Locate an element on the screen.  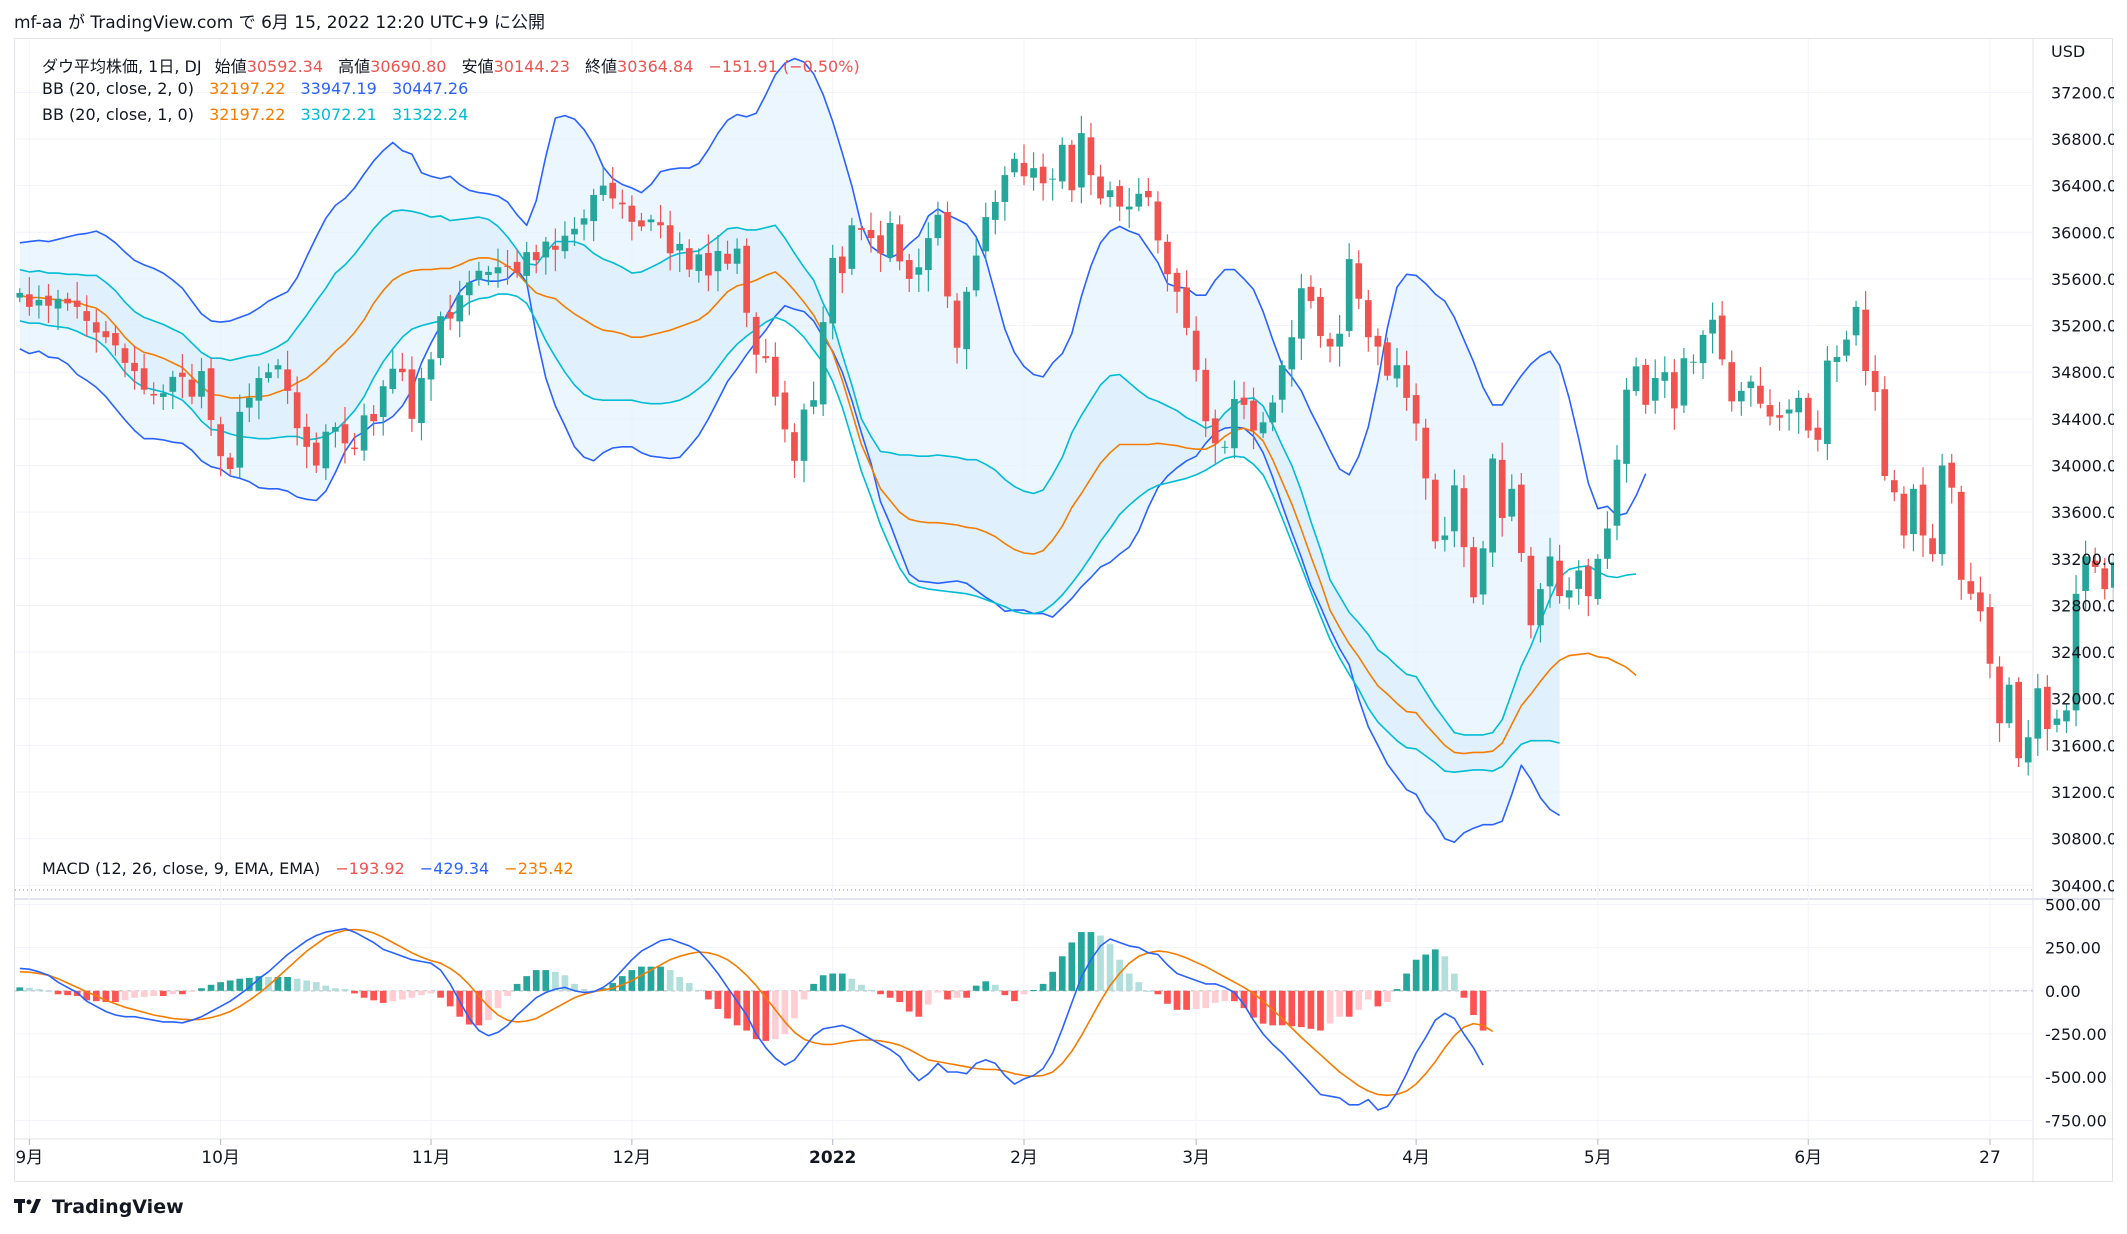
time-tick-label: 4月 is located at coordinates (1416, 1158).